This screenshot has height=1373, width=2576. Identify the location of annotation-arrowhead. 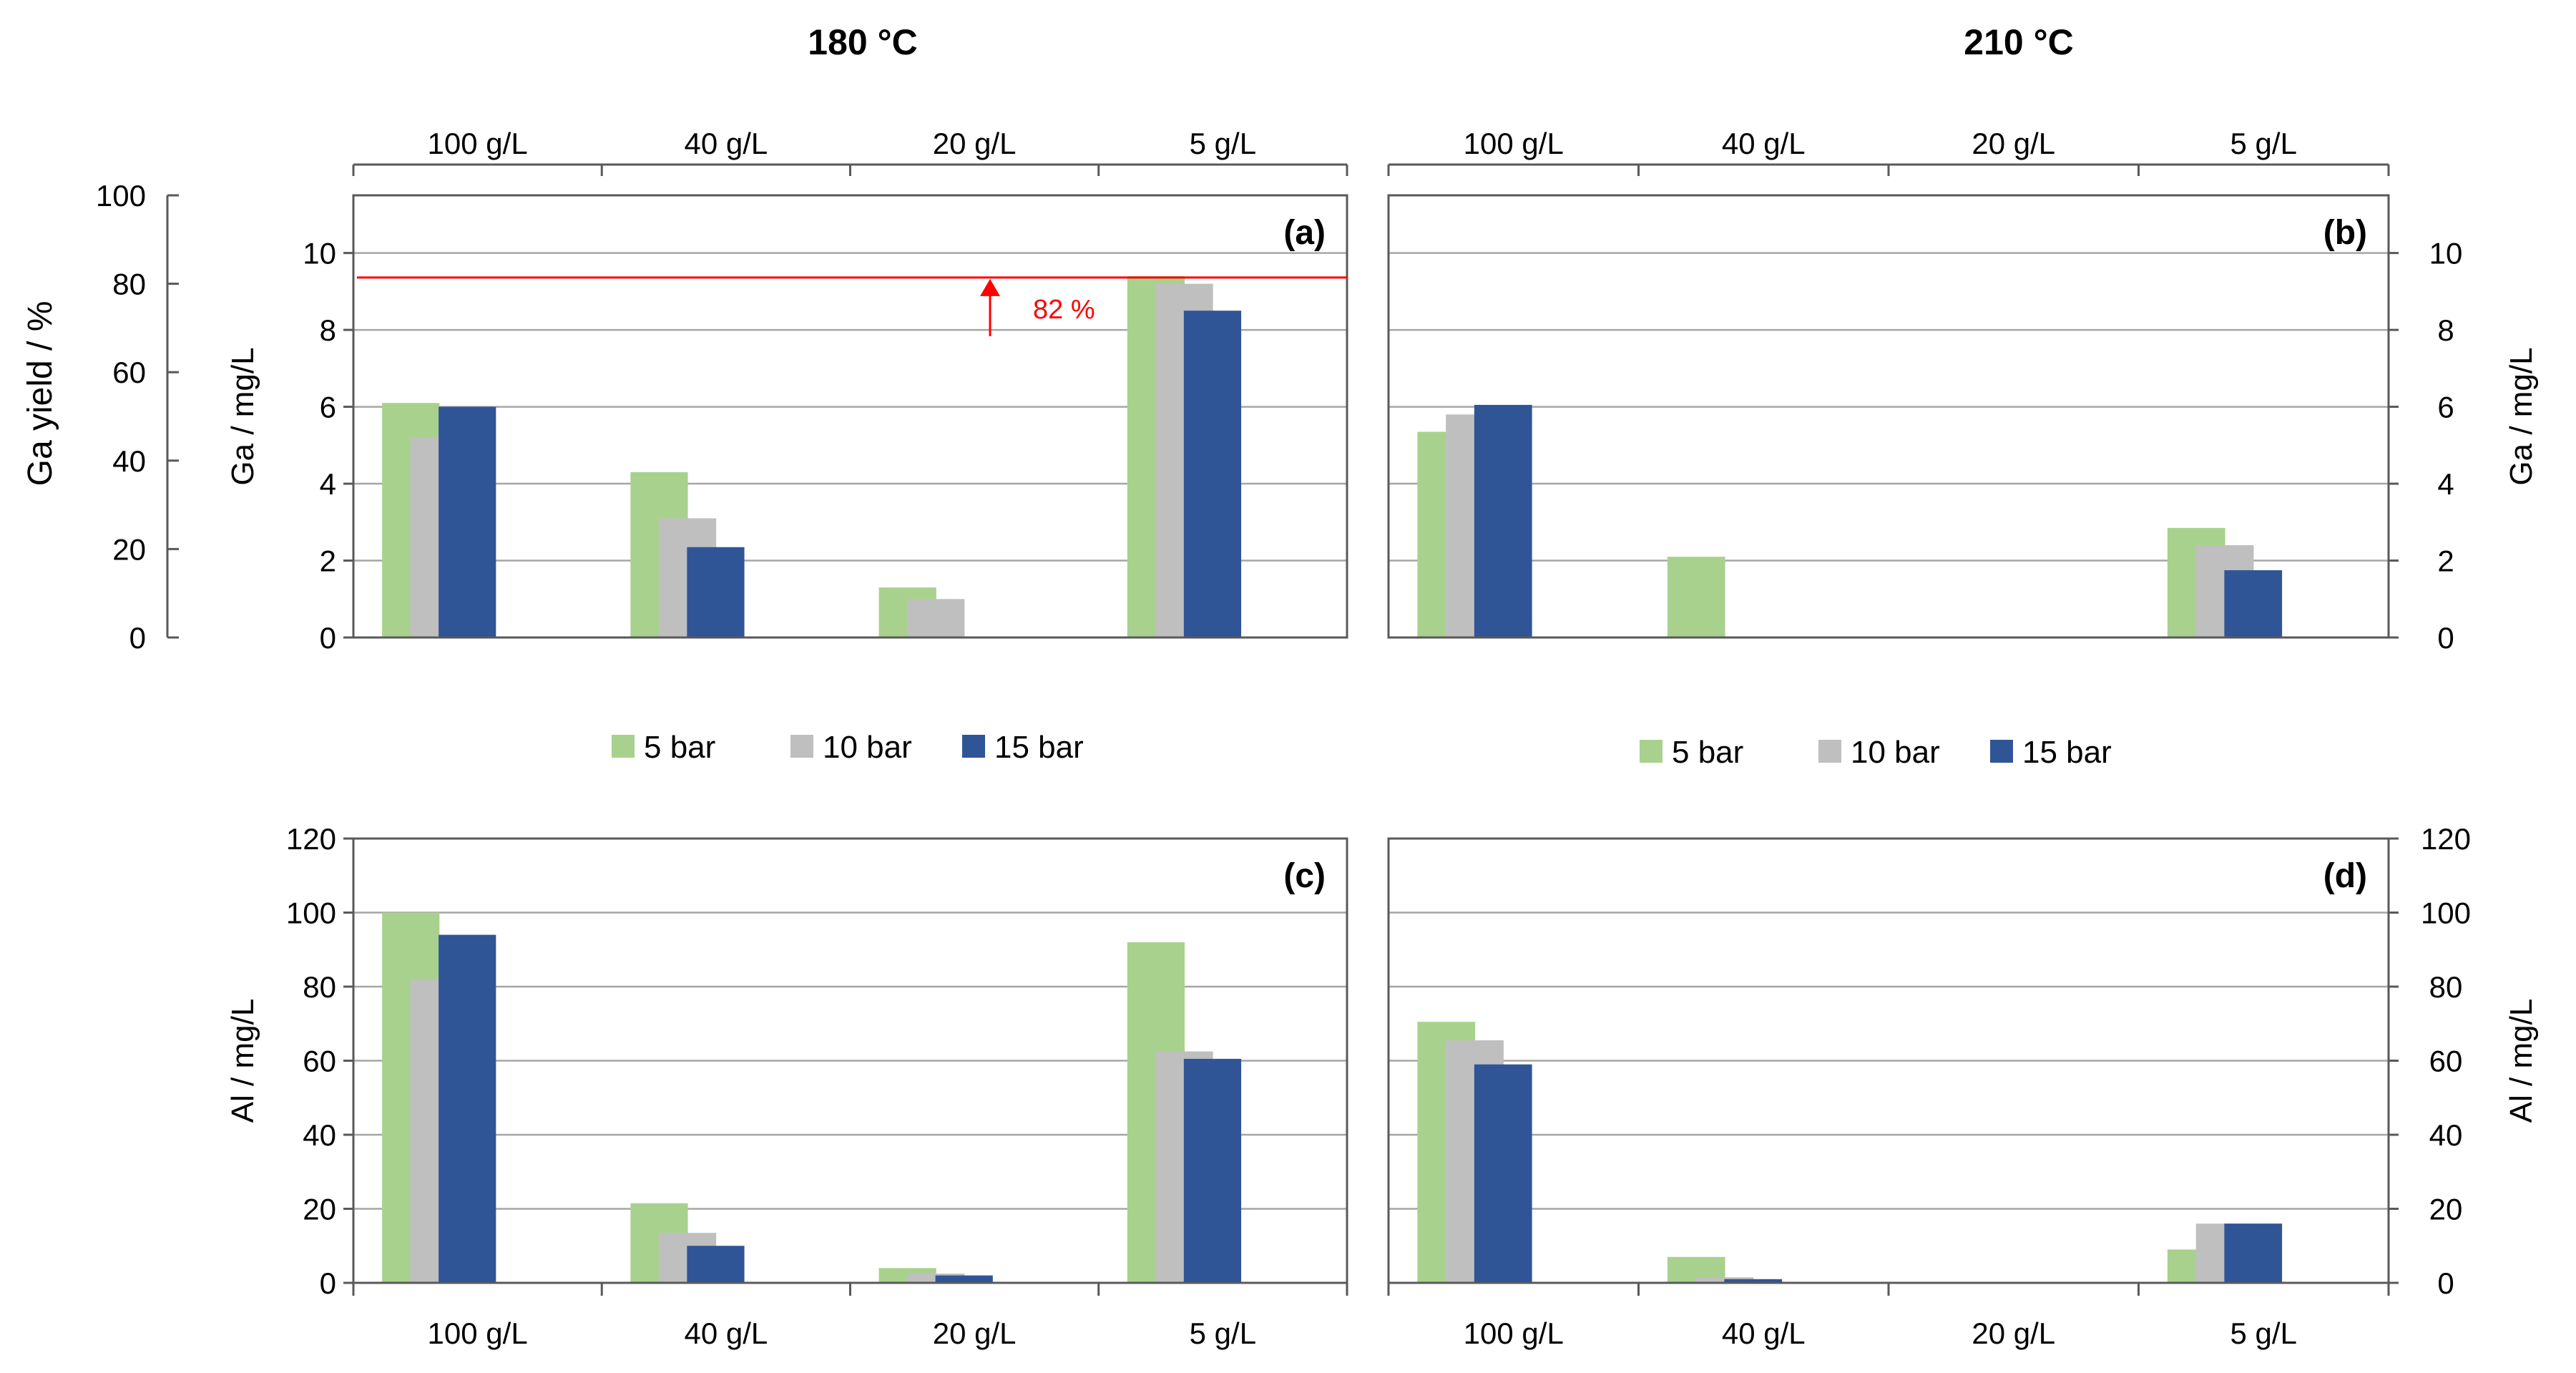
(990, 287).